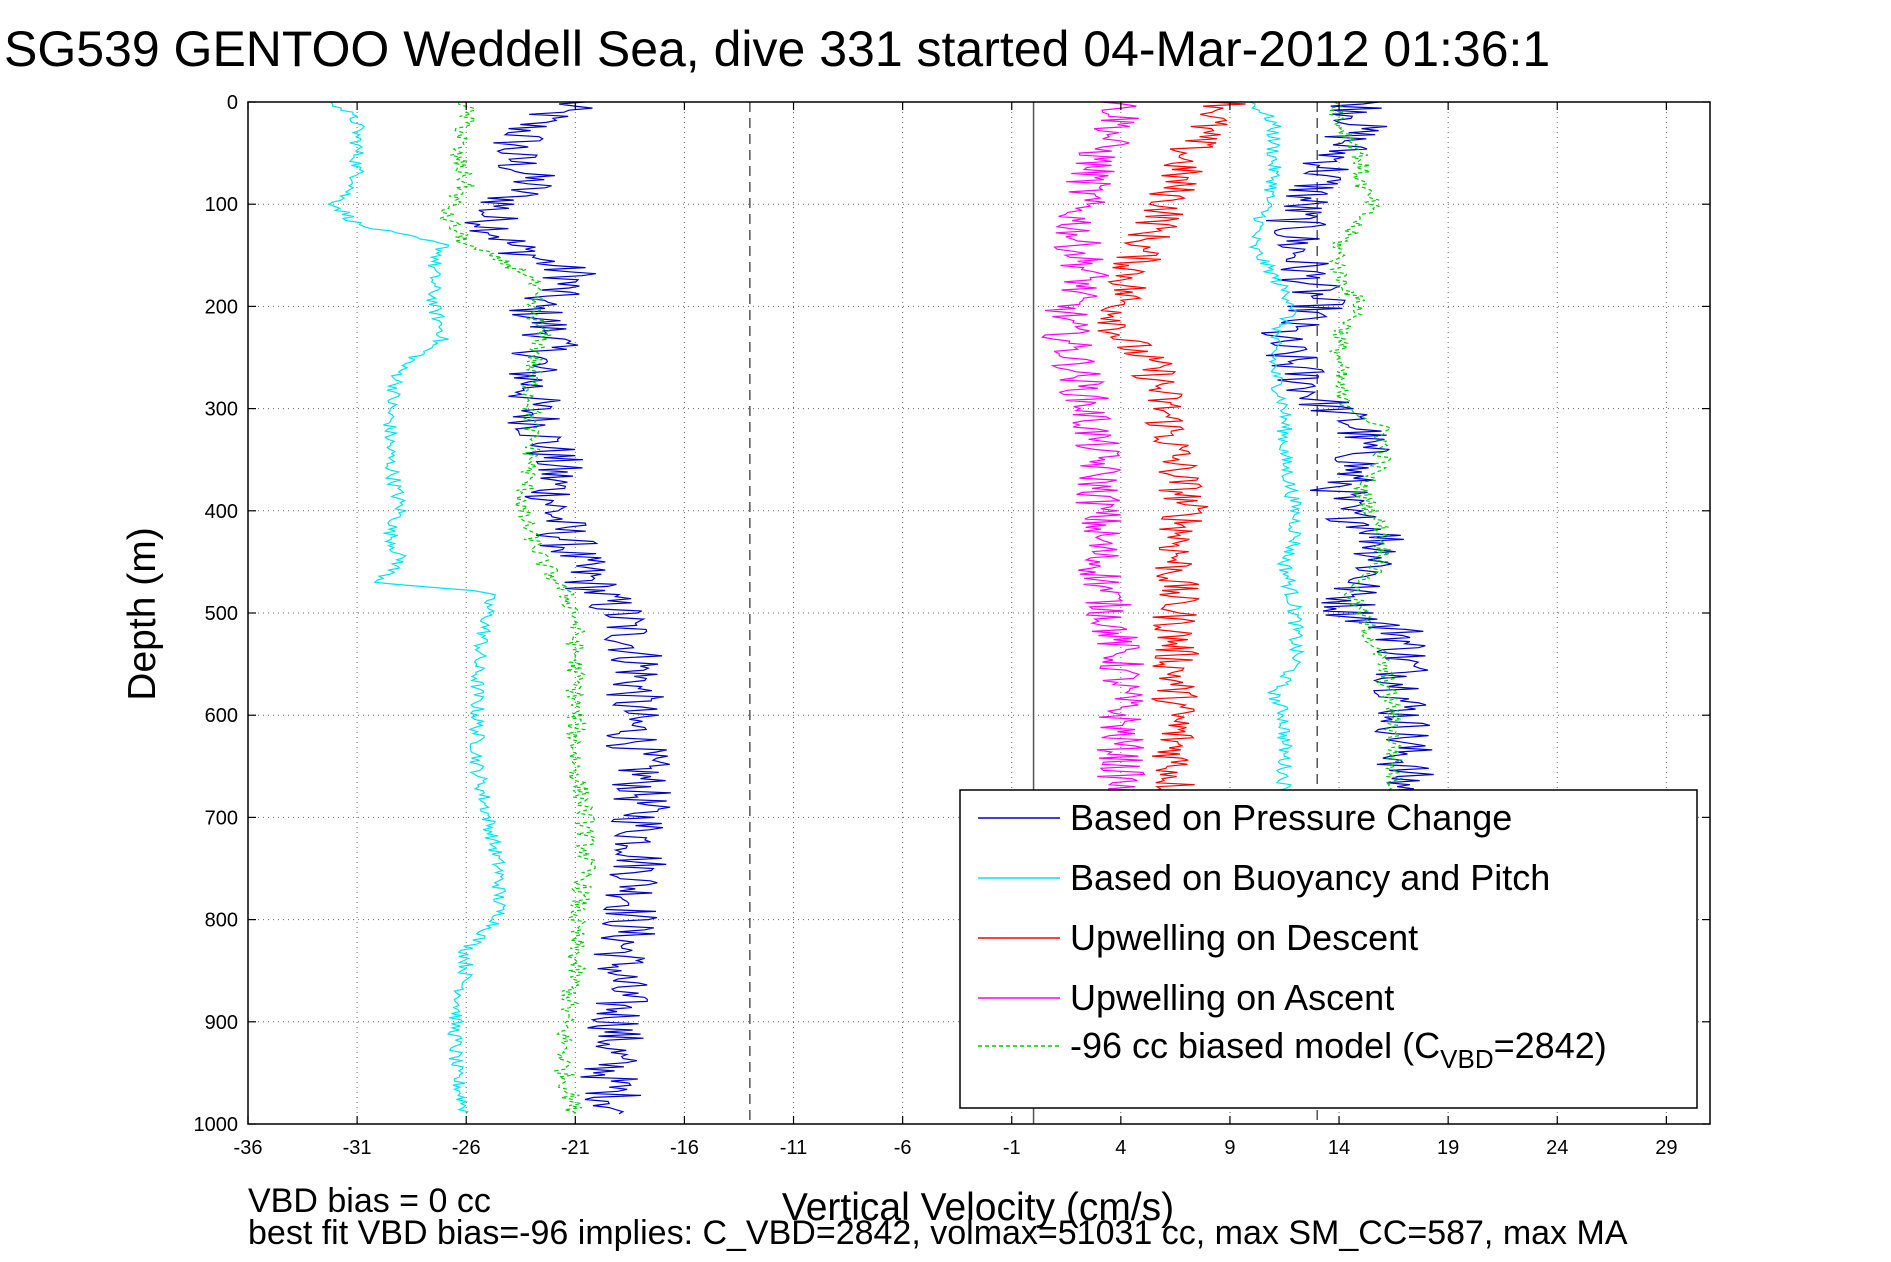 This screenshot has height=1262, width=1891. What do you see at coordinates (903, 1148) in the screenshot?
I see `x-tick-label: -6` at bounding box center [903, 1148].